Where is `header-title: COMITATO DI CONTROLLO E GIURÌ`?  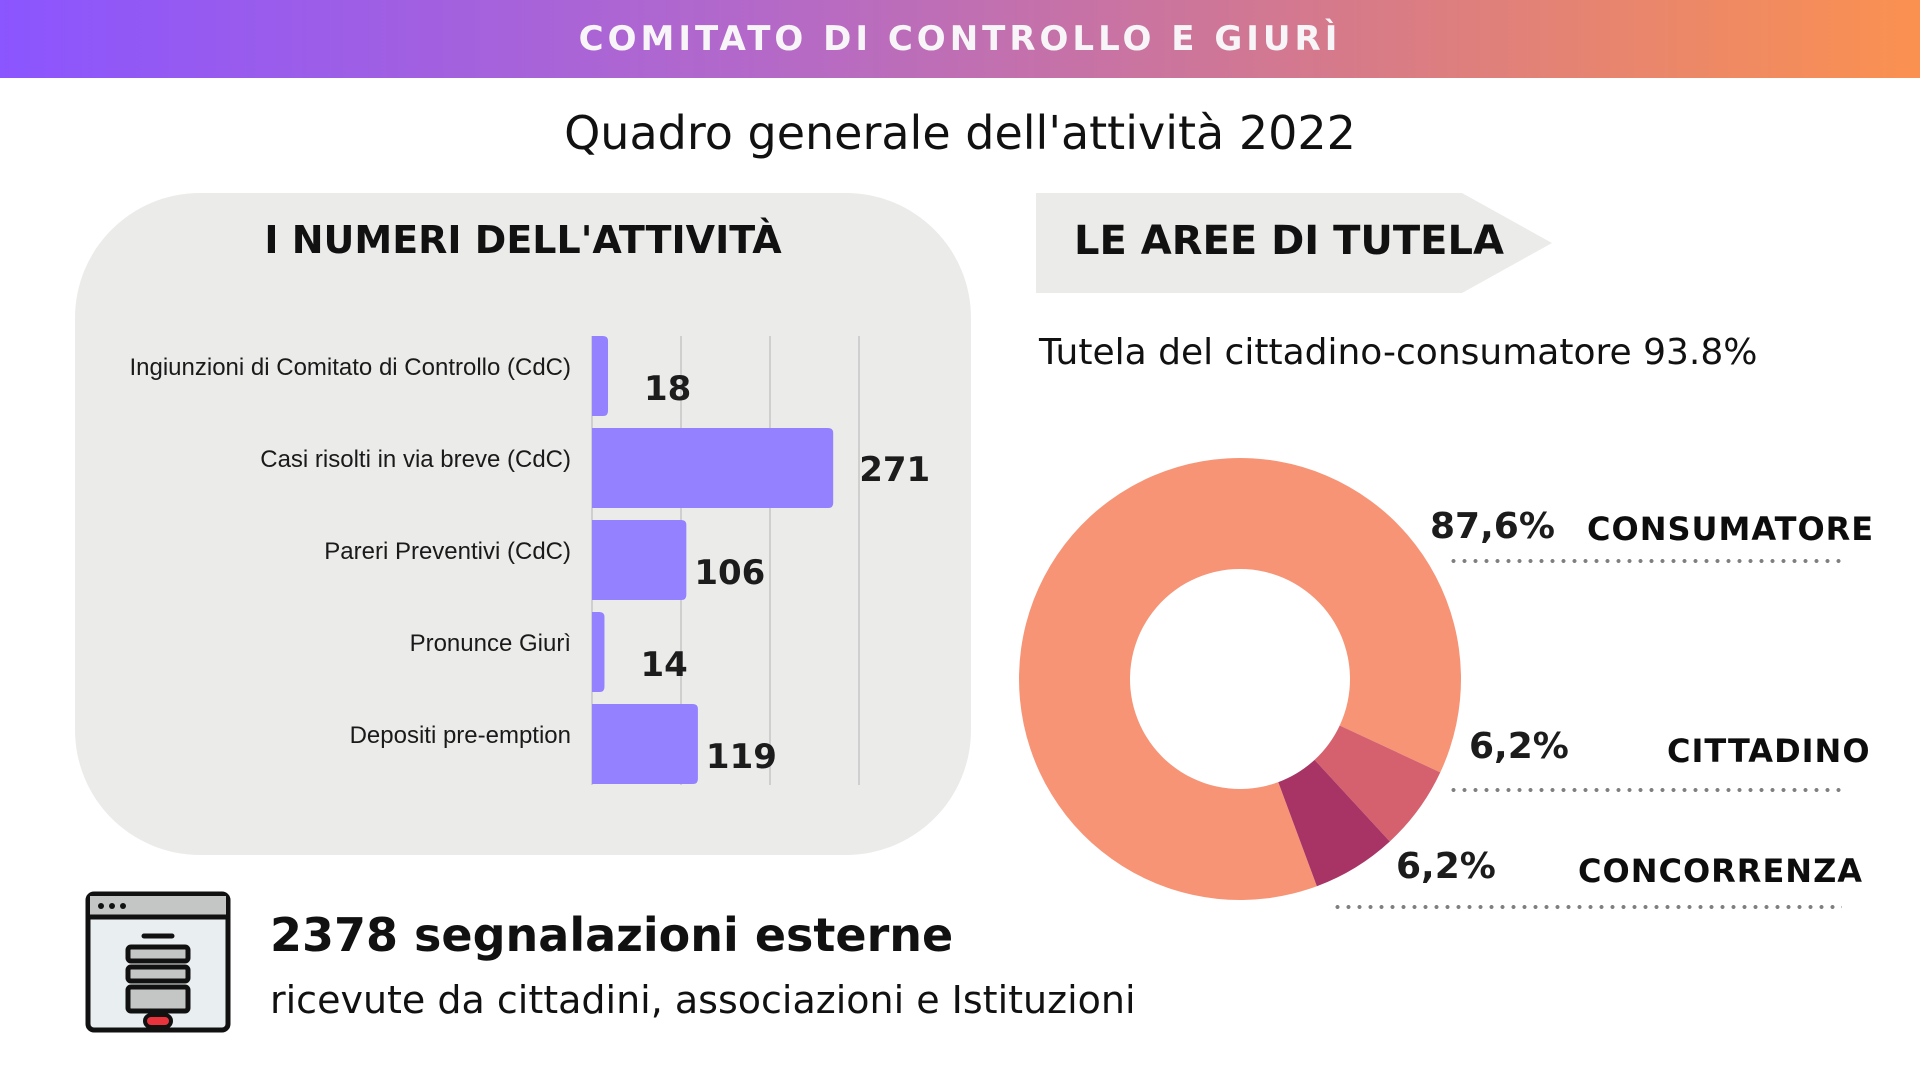
header-title: COMITATO DI CONTROLLO E GIURÌ is located at coordinates (960, 39).